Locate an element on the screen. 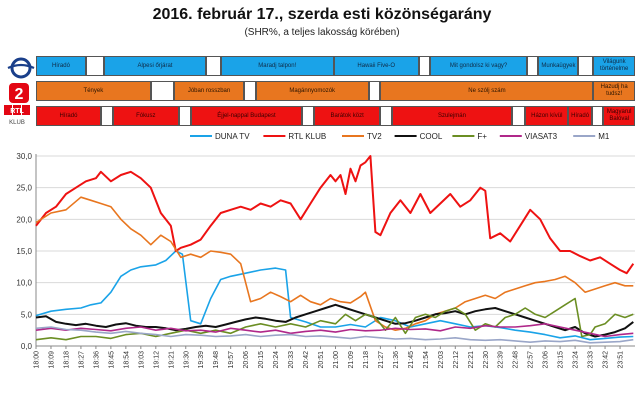  x-tick-label: 22:03 is located at coordinates (441, 360).